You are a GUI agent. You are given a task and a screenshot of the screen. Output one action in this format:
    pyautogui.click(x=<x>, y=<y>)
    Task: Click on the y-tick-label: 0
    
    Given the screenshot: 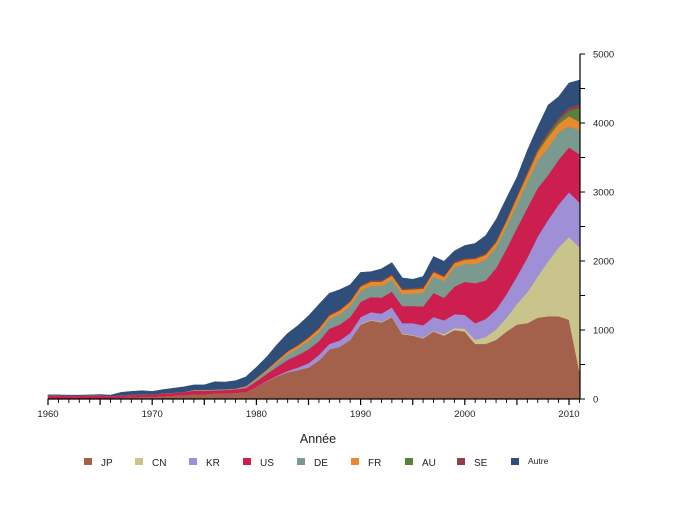 What is the action you would take?
    pyautogui.click(x=595, y=400)
    